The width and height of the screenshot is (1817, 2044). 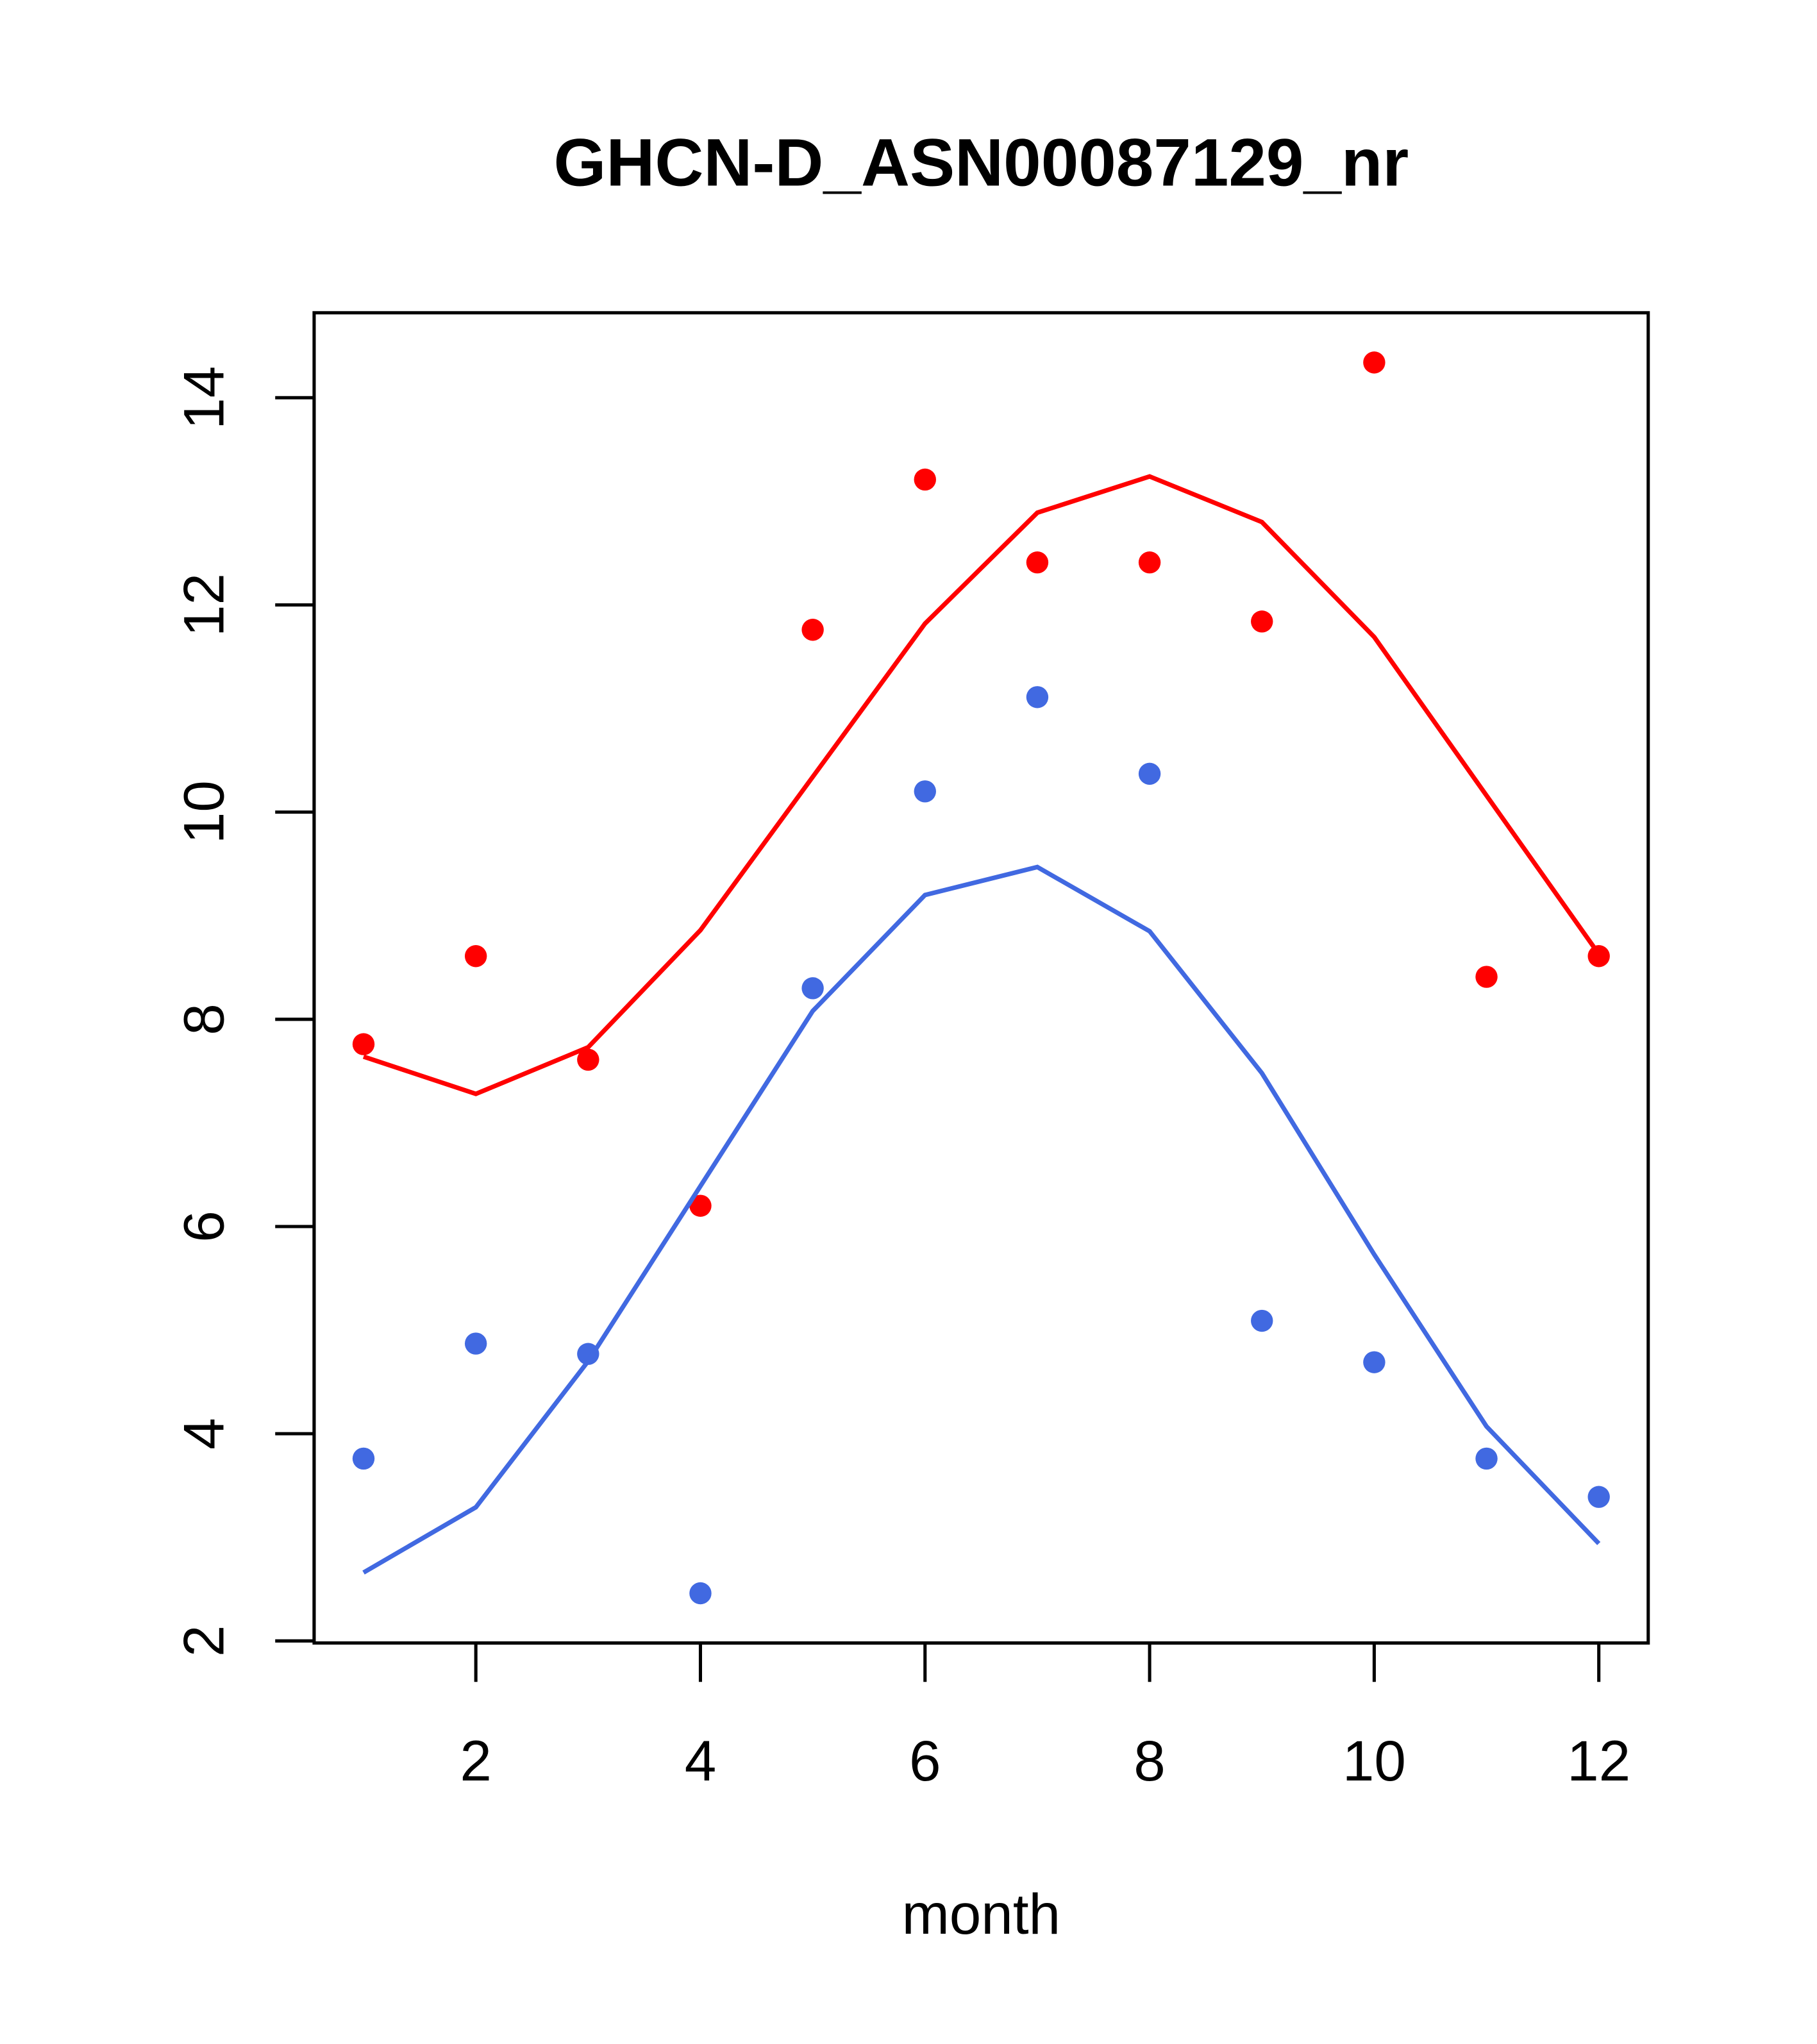 What do you see at coordinates (925, 1761) in the screenshot?
I see `x-tick-label: 6` at bounding box center [925, 1761].